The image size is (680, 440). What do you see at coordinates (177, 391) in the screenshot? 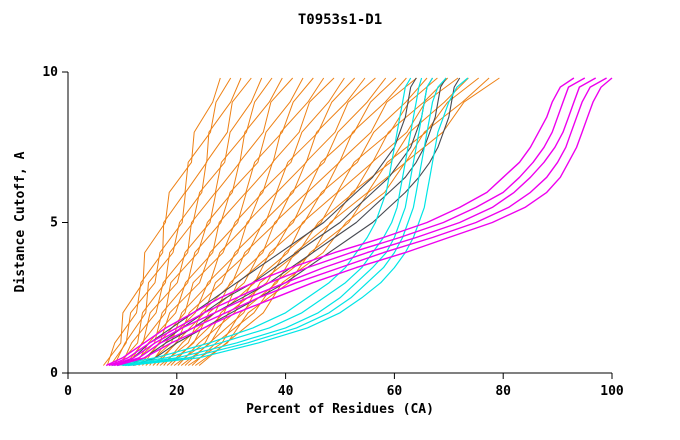
I see `x-tick-label: 20` at bounding box center [177, 391].